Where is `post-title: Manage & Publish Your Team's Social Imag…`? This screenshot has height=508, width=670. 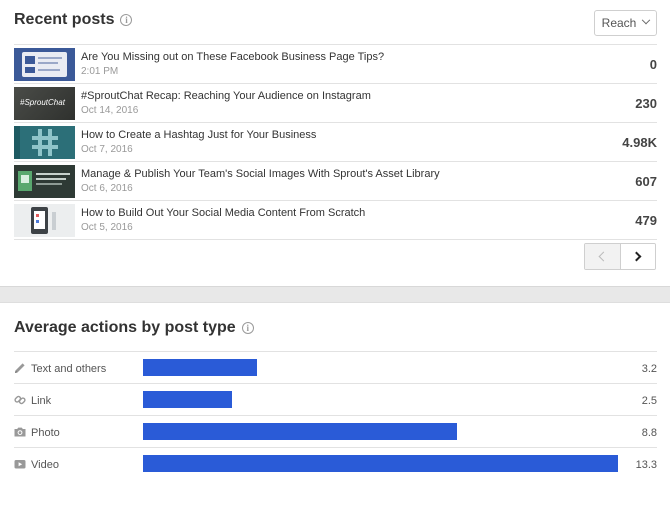
post-title: Manage & Publish Your Team's Social Imag… is located at coordinates (260, 174).